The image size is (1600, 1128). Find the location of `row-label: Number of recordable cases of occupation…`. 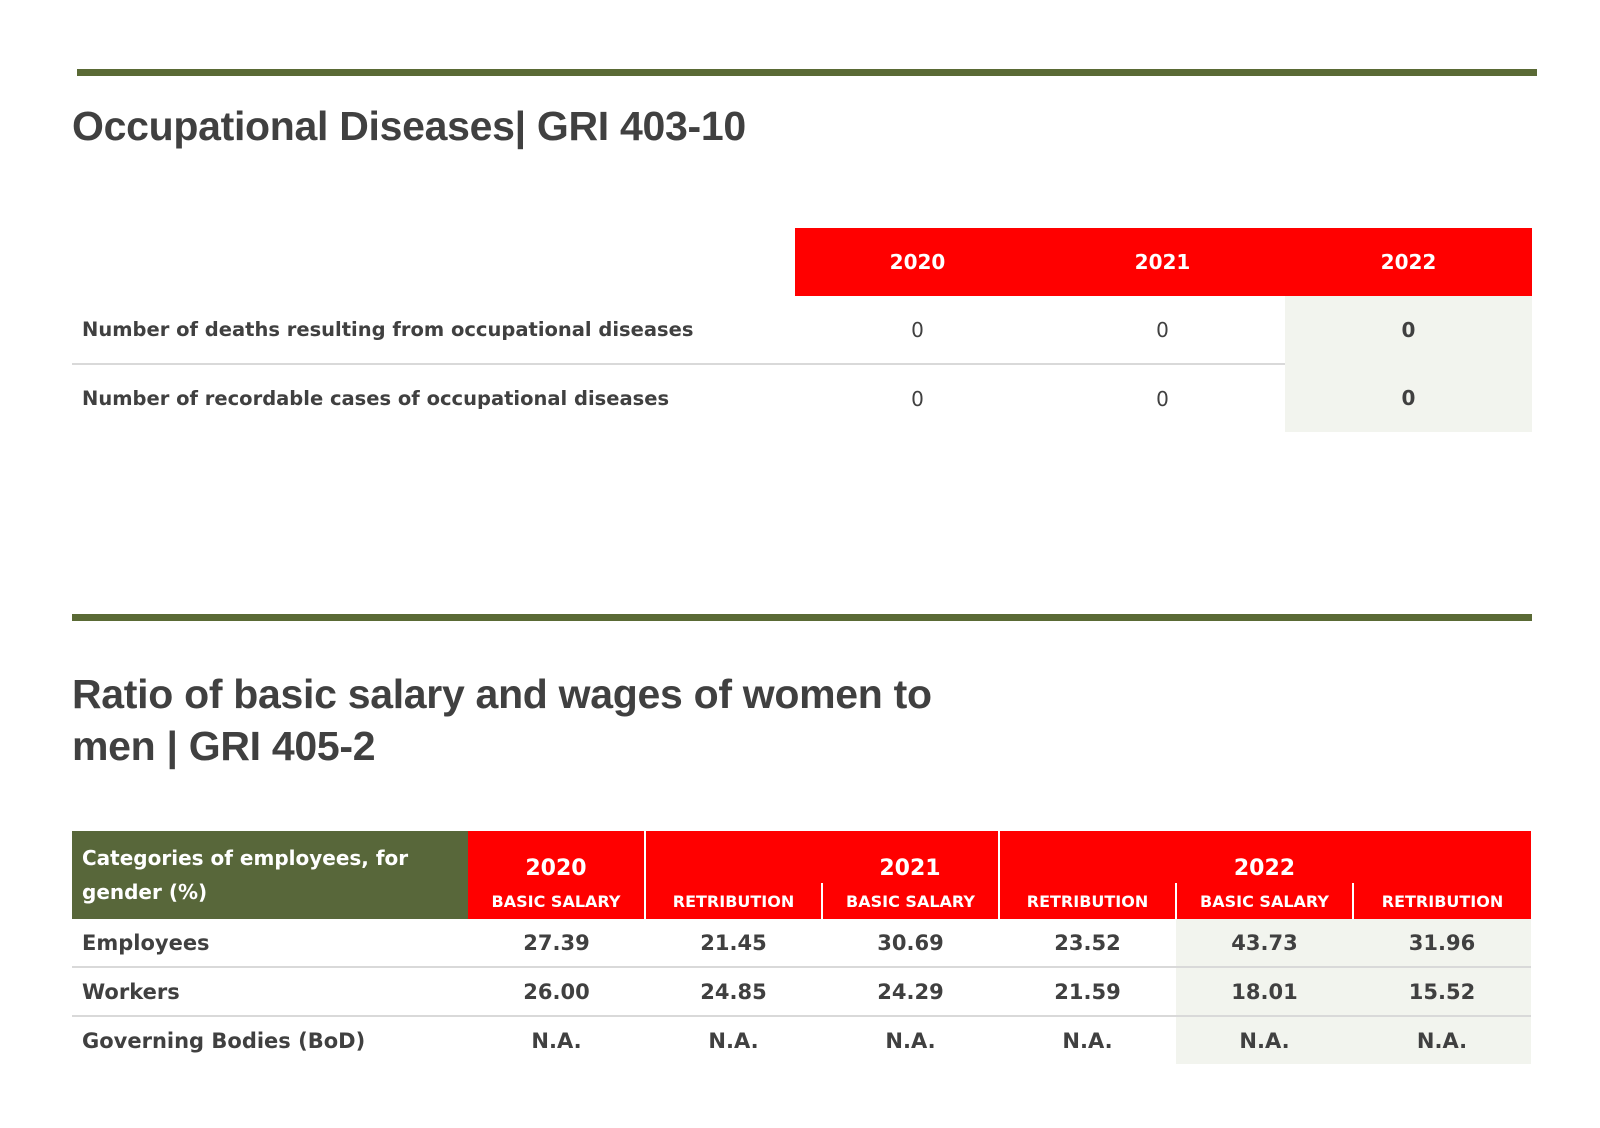

row-label: Number of recordable cases of occupation… is located at coordinates (376, 398).